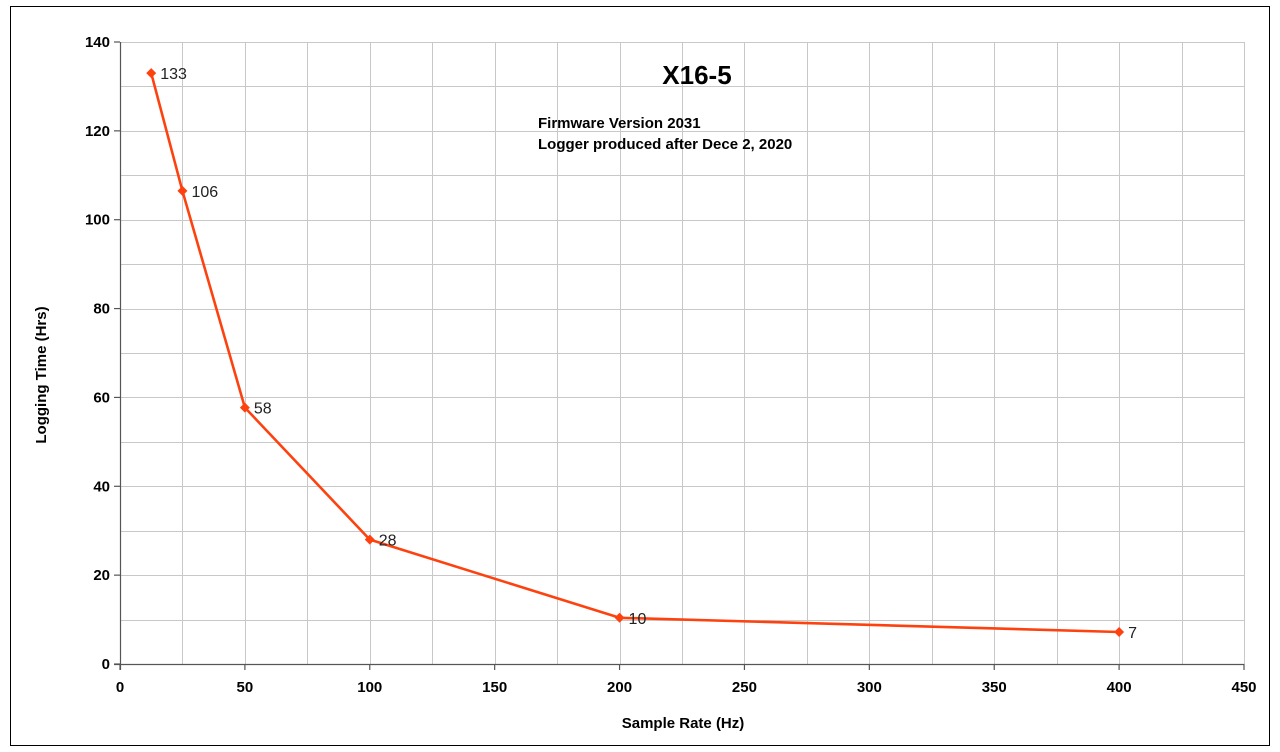 Image resolution: width=1280 pixels, height=752 pixels. Describe the element at coordinates (97, 131) in the screenshot. I see `y-tick-label: 120` at that location.